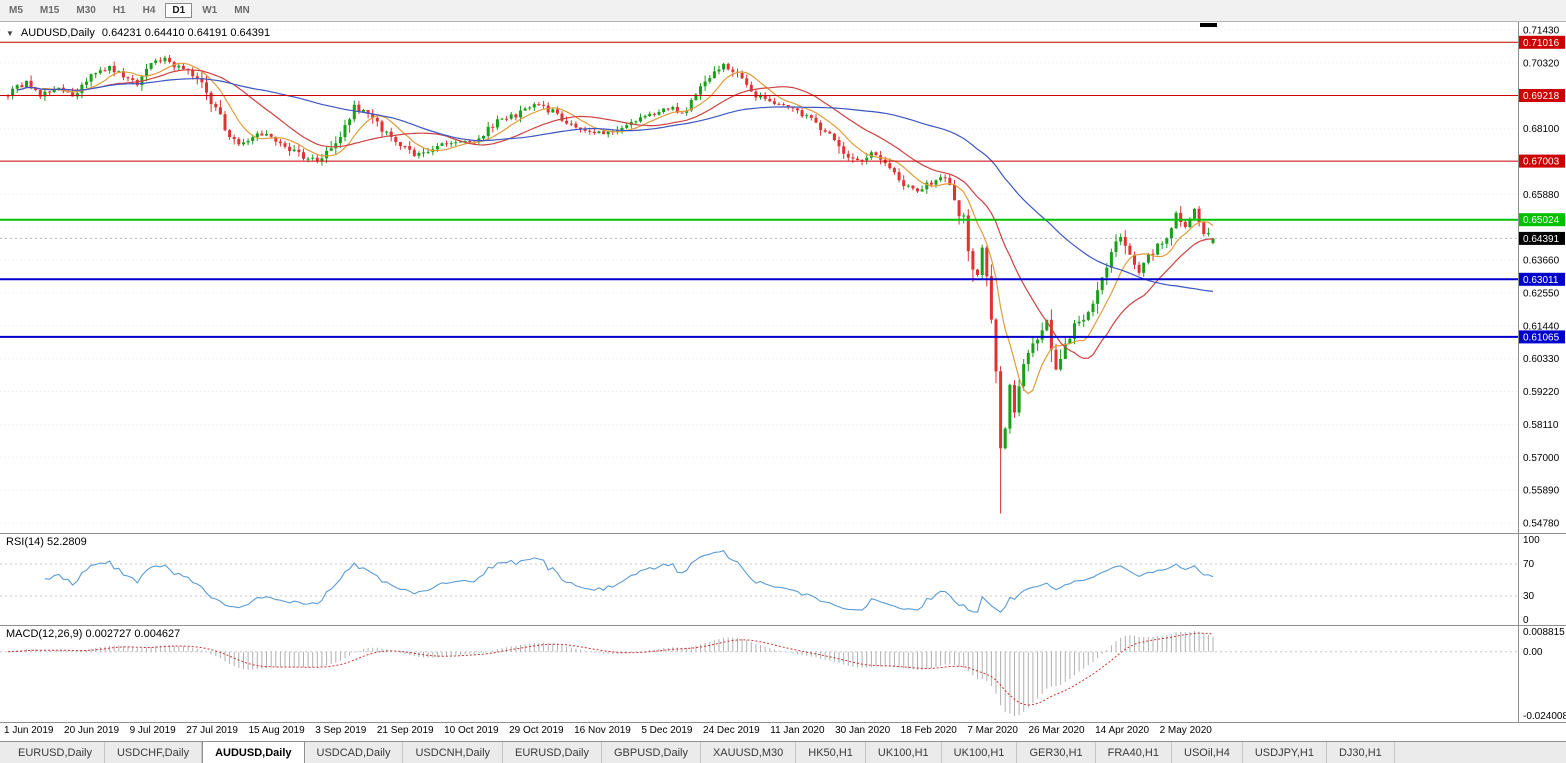  Describe the element at coordinates (1185, 730) in the screenshot. I see `date-label: 2 May 2020` at that location.